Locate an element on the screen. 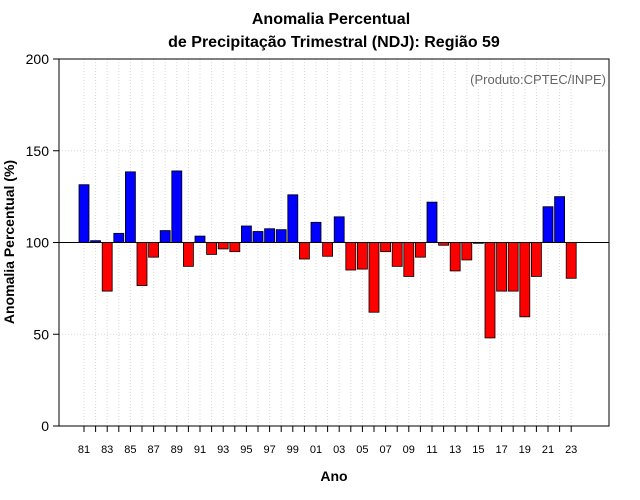 This screenshot has width=640, height=500. y-tick-label: 100 is located at coordinates (38, 243).